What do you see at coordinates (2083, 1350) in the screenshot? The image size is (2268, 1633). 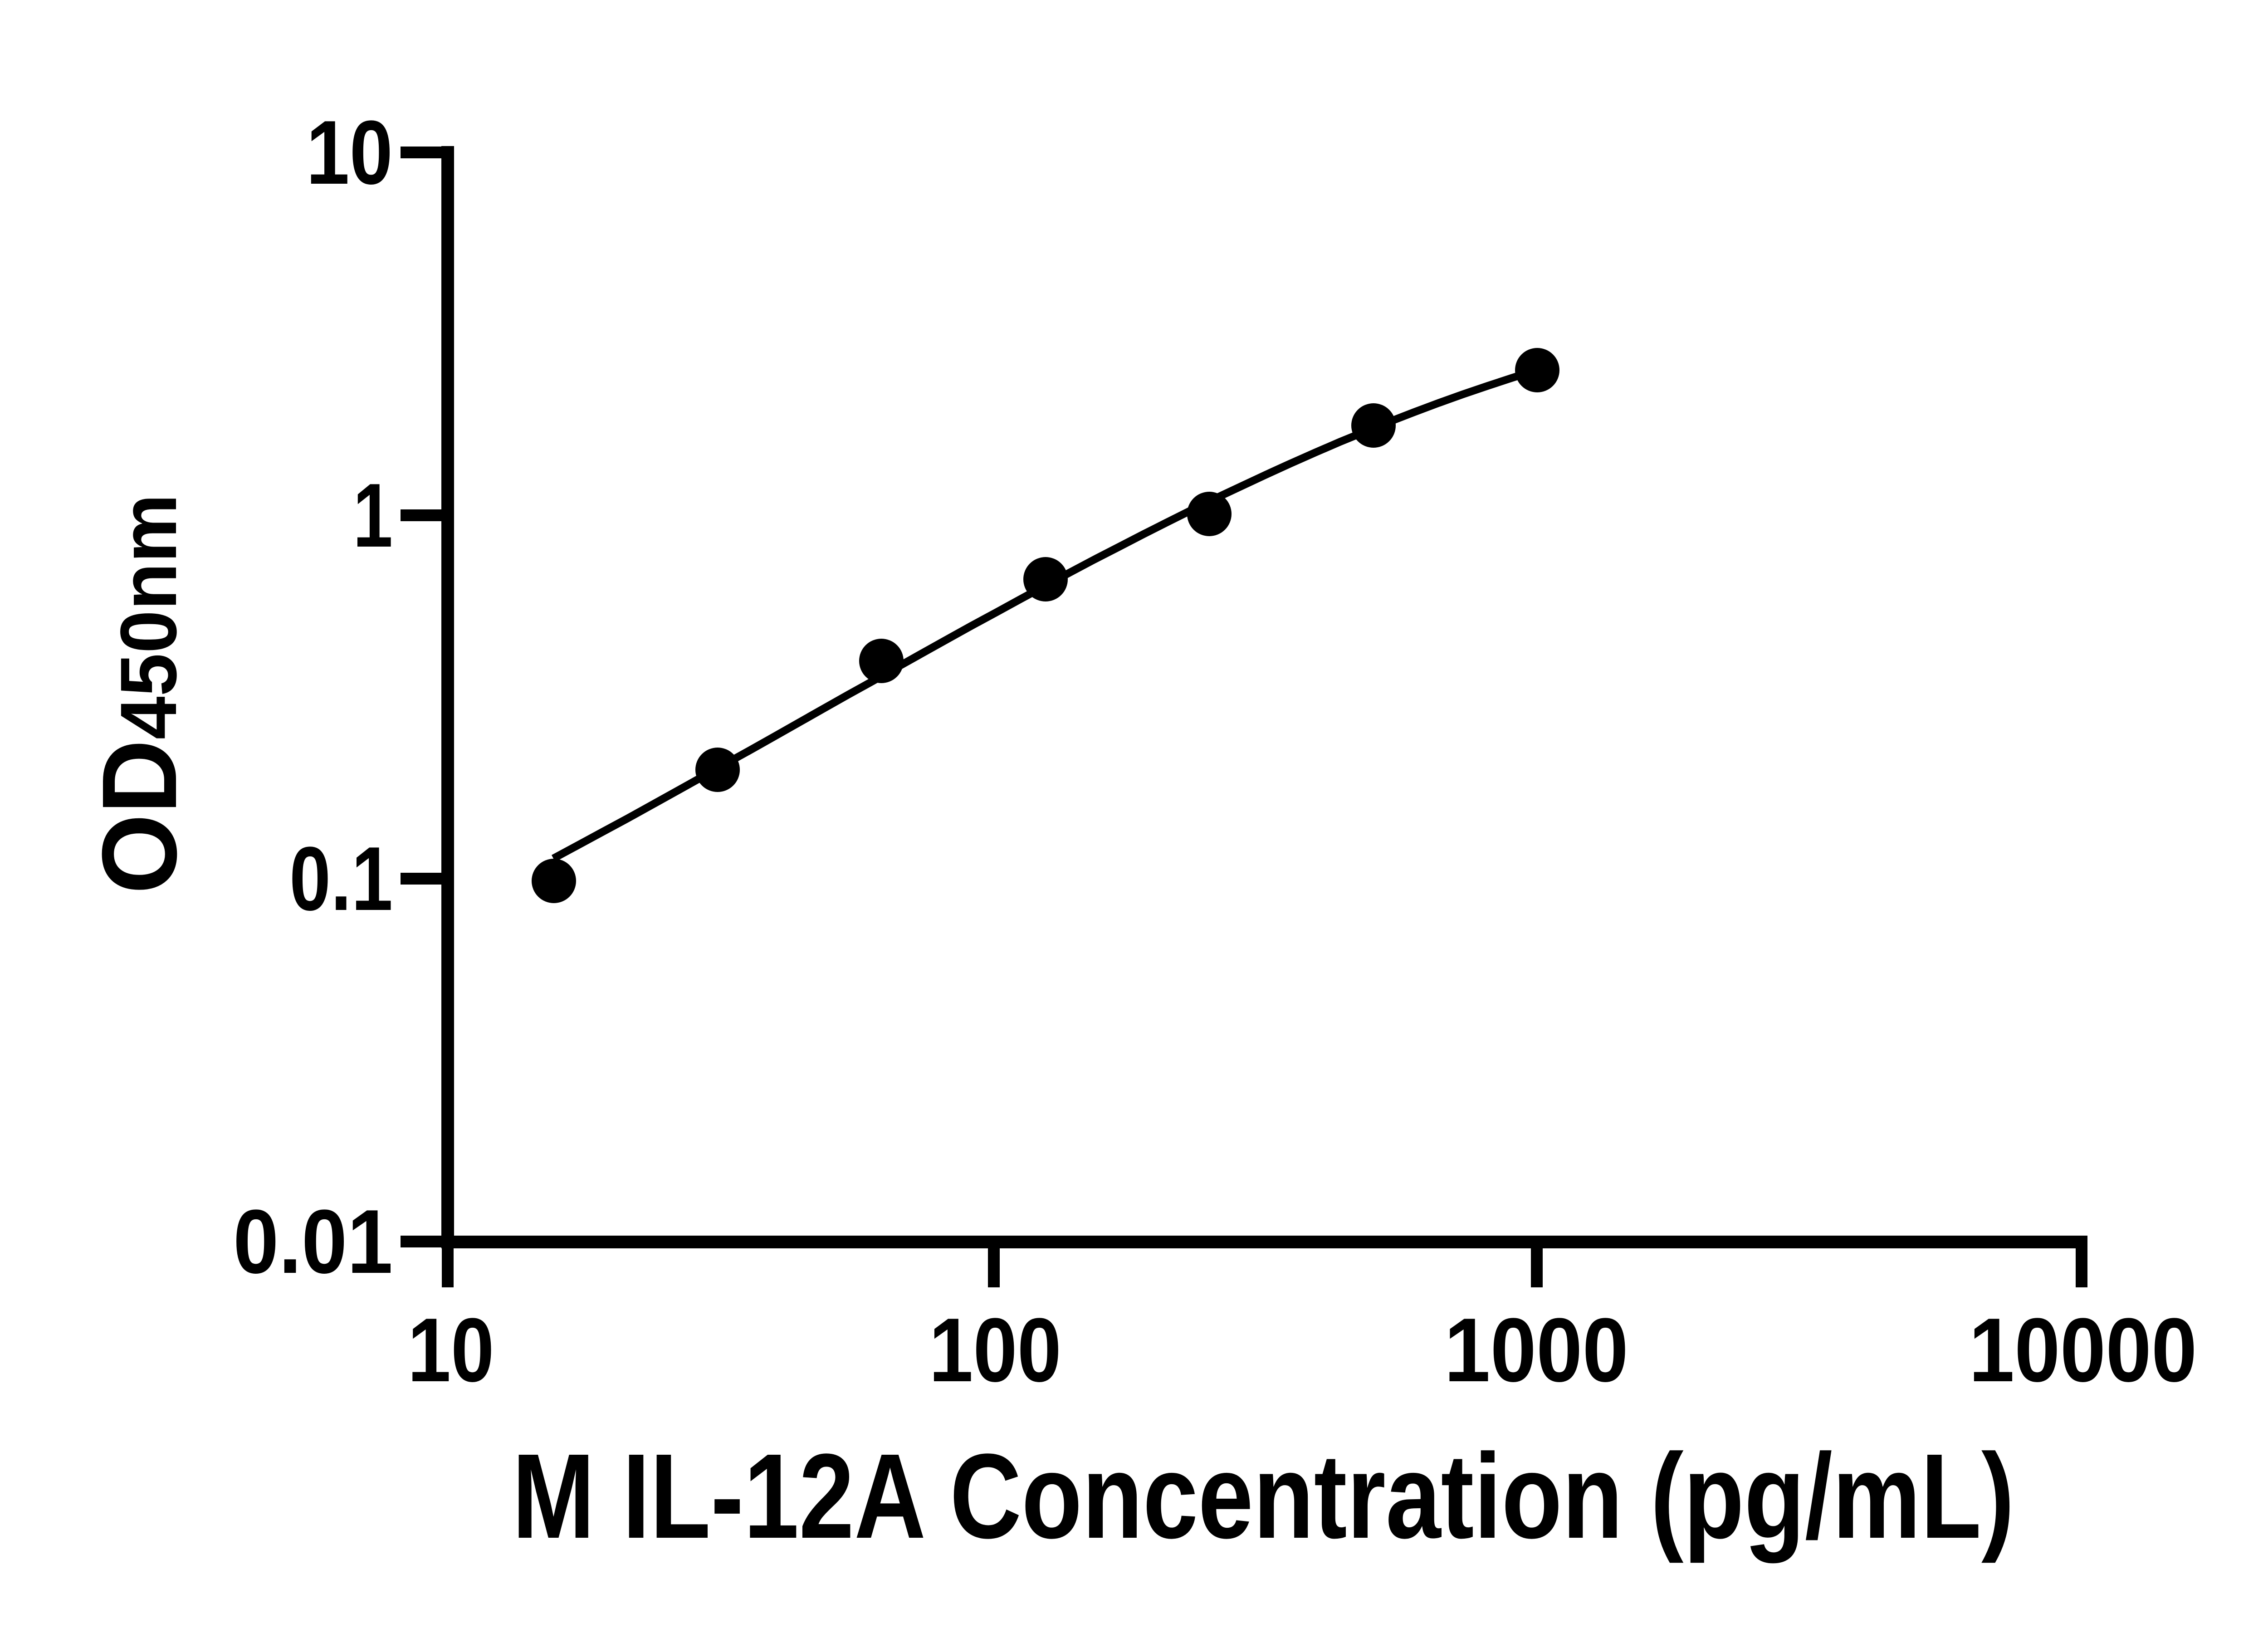 I see `svg-text: 10000` at bounding box center [2083, 1350].